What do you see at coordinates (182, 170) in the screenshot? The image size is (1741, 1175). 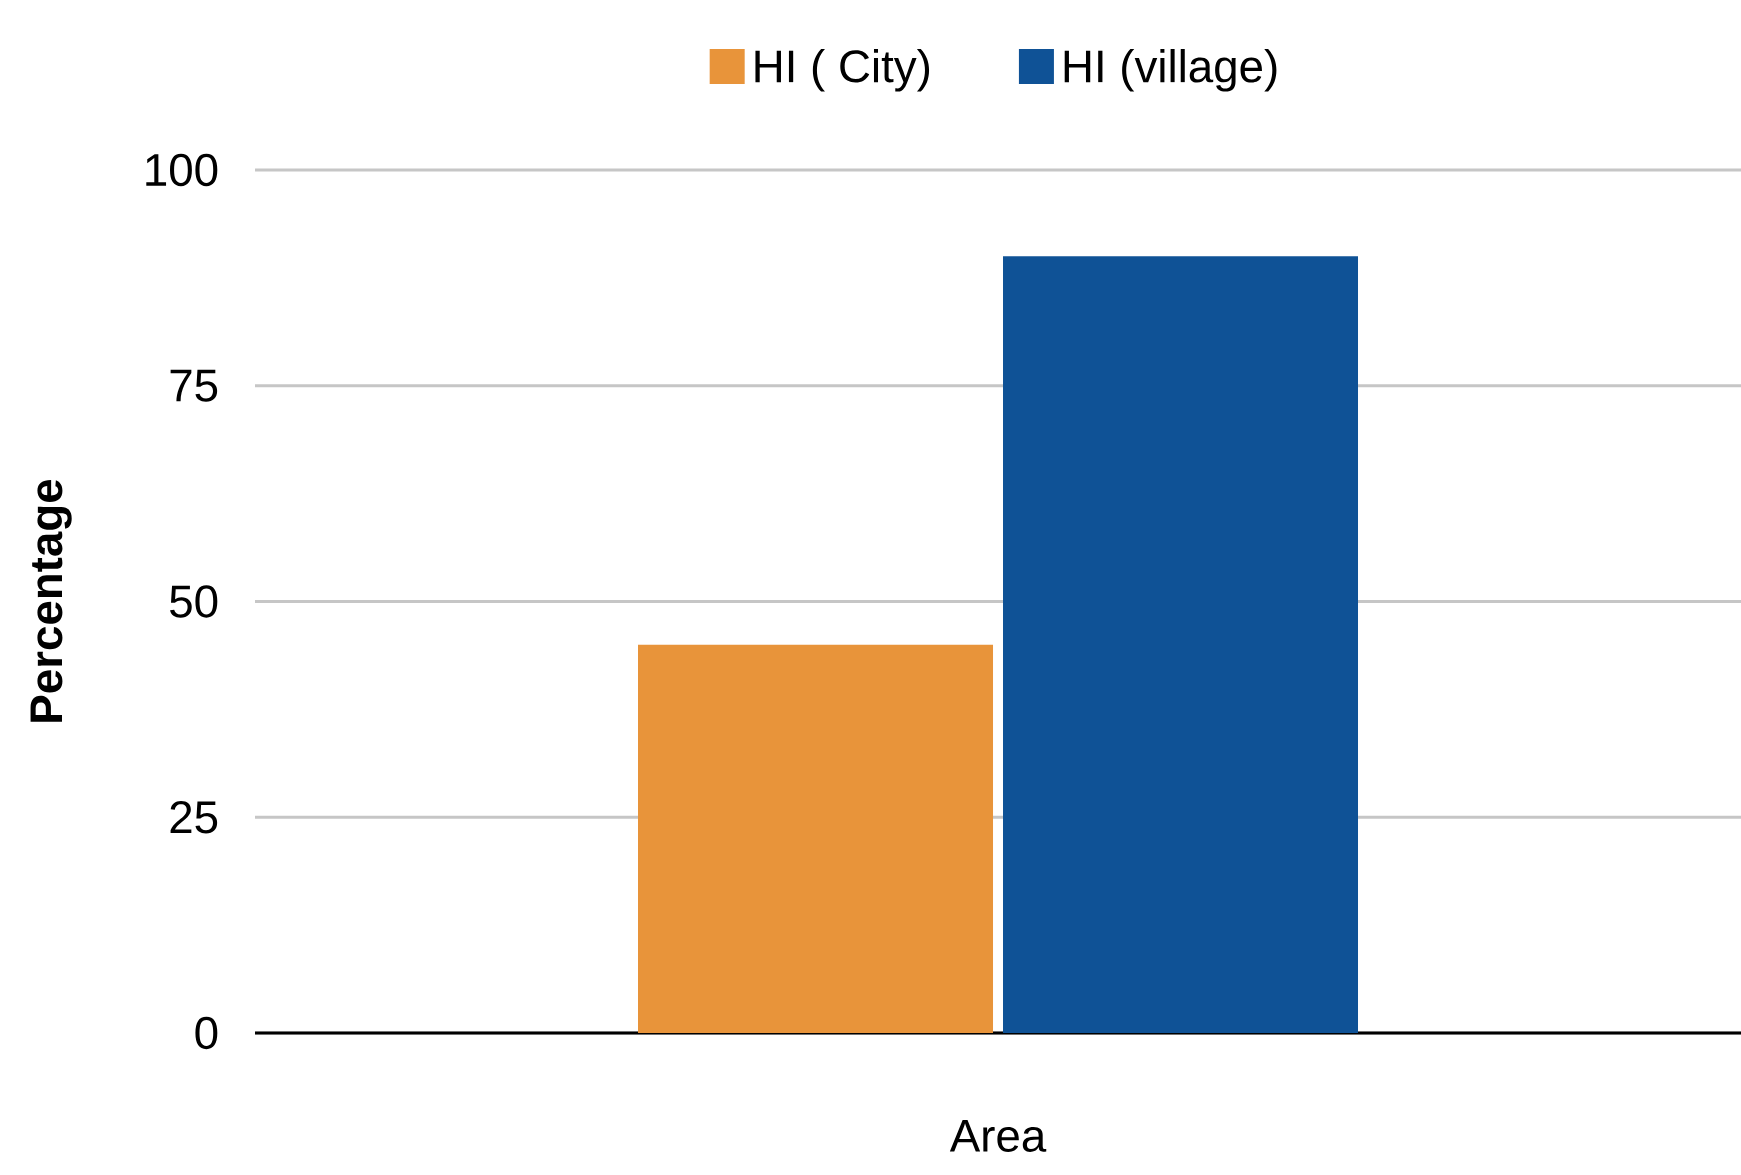 I see `y-tick-label: 100` at bounding box center [182, 170].